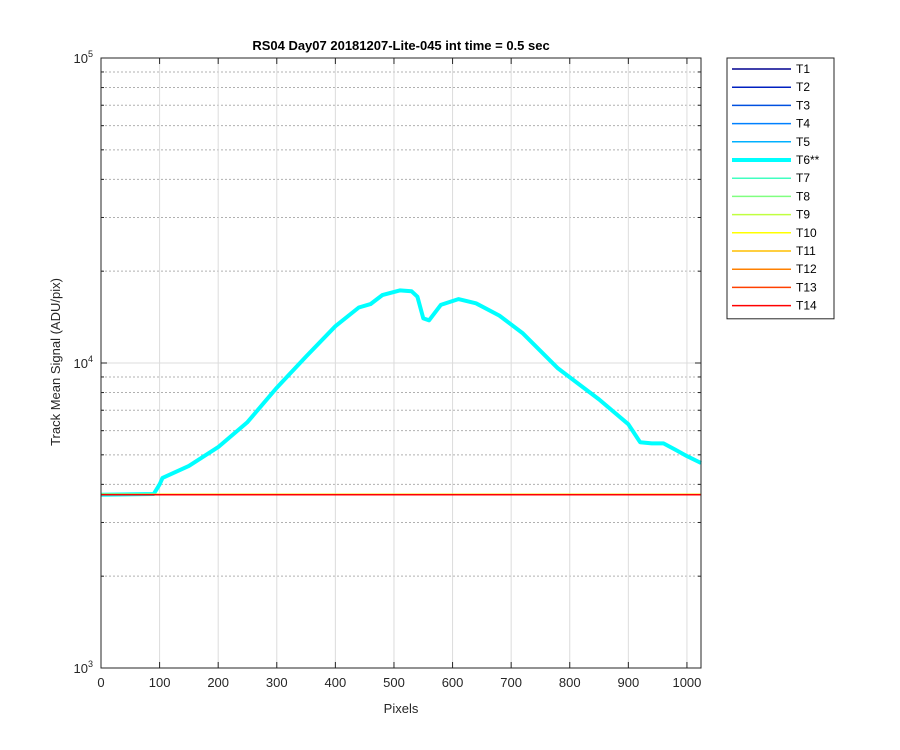 The width and height of the screenshot is (900, 750). Describe the element at coordinates (803, 124) in the screenshot. I see `legend-label: T4` at that location.